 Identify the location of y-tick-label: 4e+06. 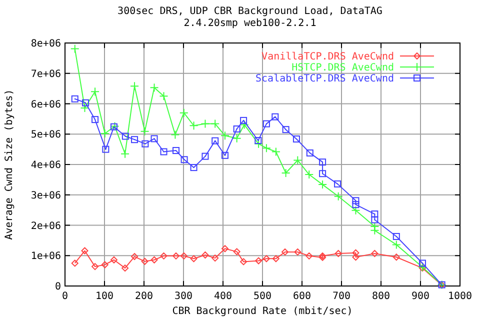
(45, 165).